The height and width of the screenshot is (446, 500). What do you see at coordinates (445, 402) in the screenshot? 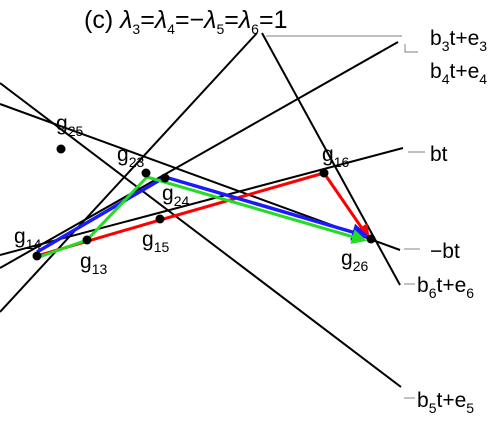
I see `label-b5: b5t+e5` at bounding box center [445, 402].